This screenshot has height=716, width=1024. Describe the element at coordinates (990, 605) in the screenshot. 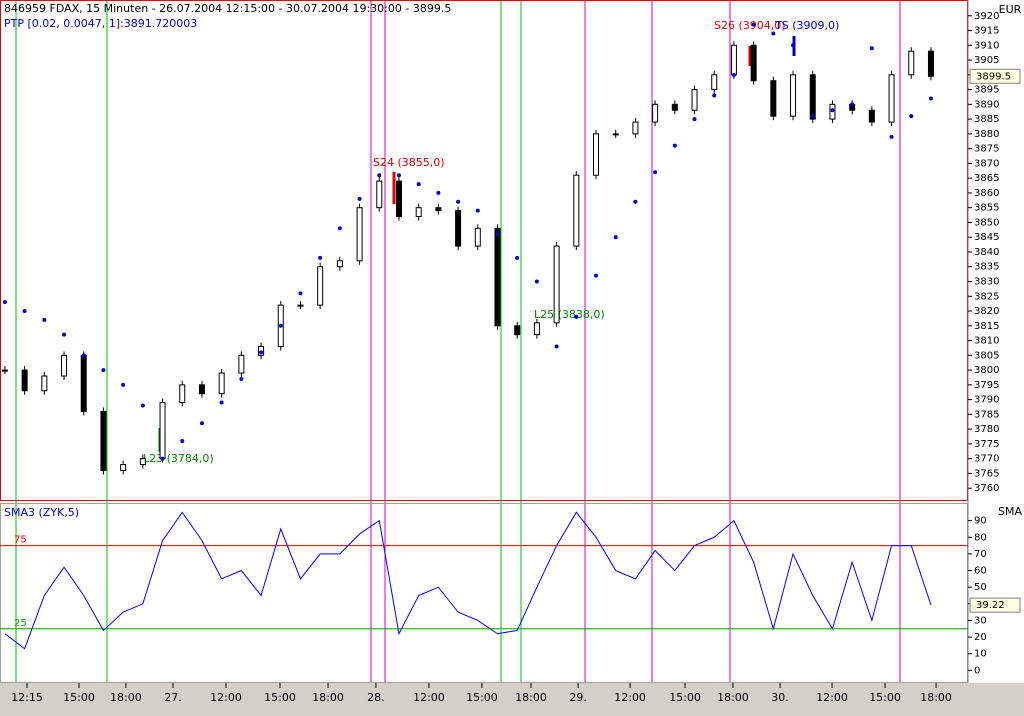

I see `last-value-label: 39.22` at that location.